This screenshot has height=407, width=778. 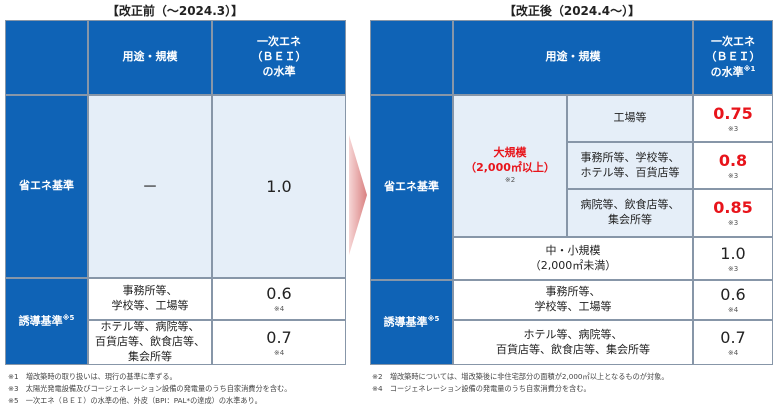 I want to click on footnote: ※1 増改築時の取り扱いは、現行の基準に準ずる。, so click(x=92, y=376).